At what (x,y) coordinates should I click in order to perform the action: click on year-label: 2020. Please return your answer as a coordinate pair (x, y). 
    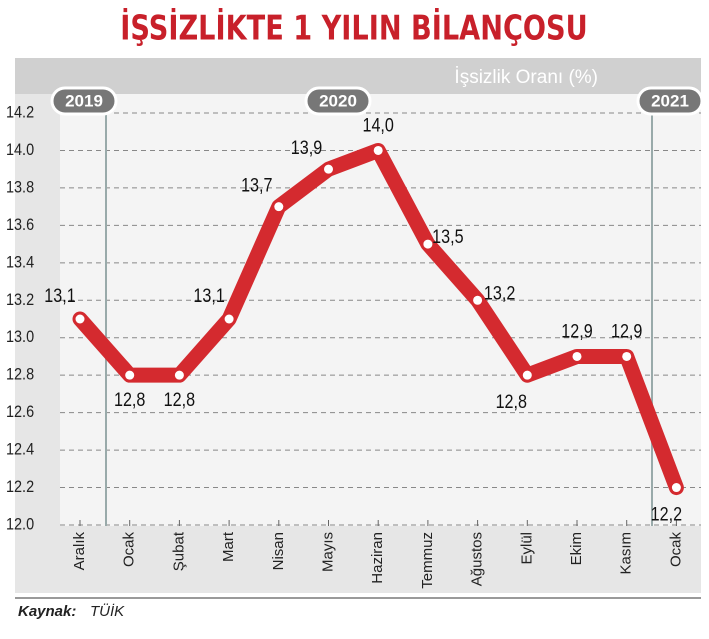
    Looking at the image, I should click on (338, 100).